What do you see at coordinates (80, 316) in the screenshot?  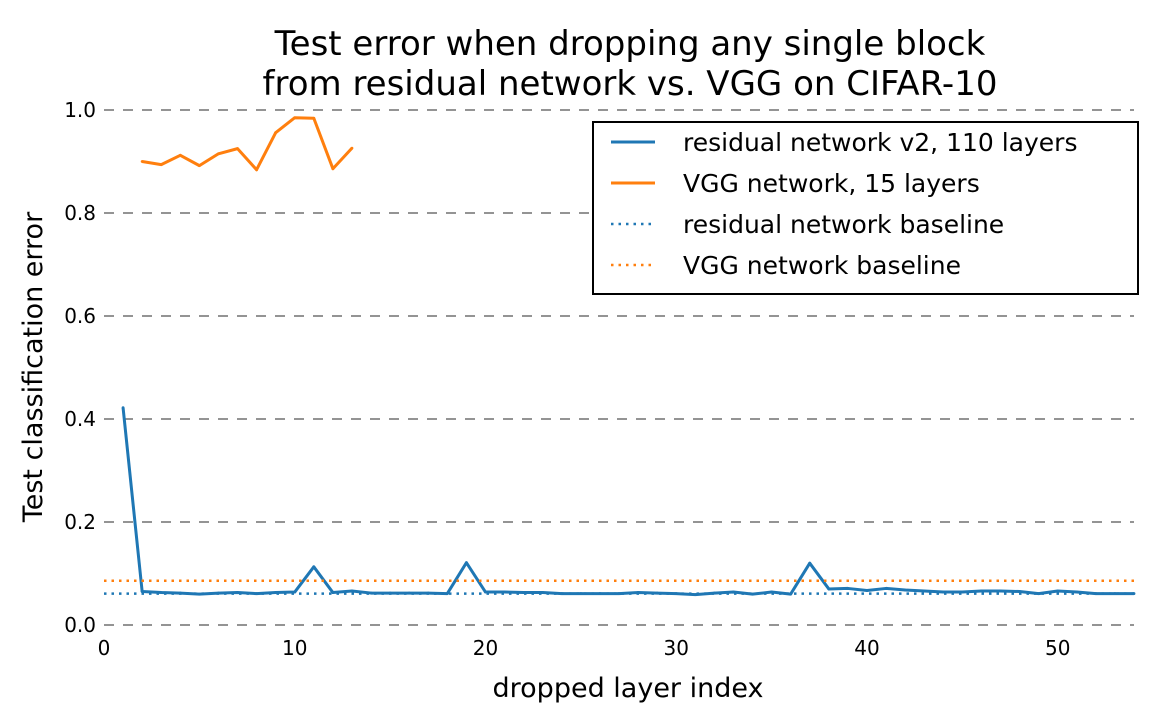 I see `y-tick-label: 0.6` at bounding box center [80, 316].